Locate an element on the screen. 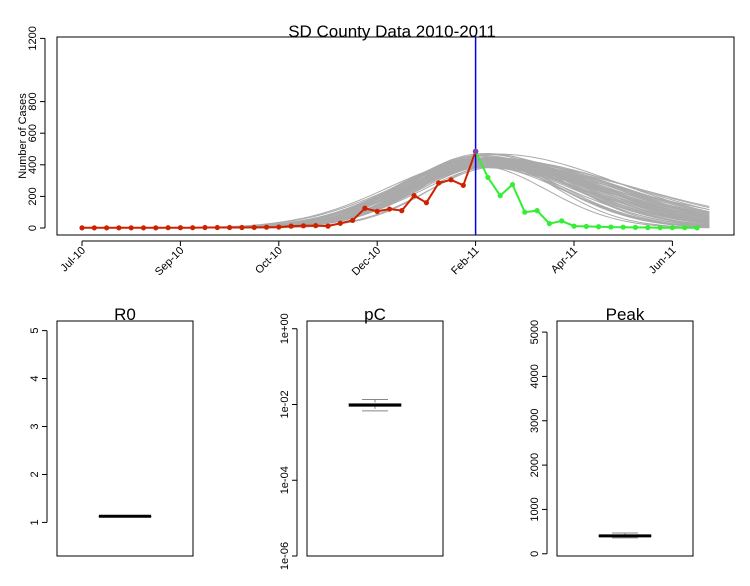 The height and width of the screenshot is (586, 750). pc-plot-frame is located at coordinates (375, 438).